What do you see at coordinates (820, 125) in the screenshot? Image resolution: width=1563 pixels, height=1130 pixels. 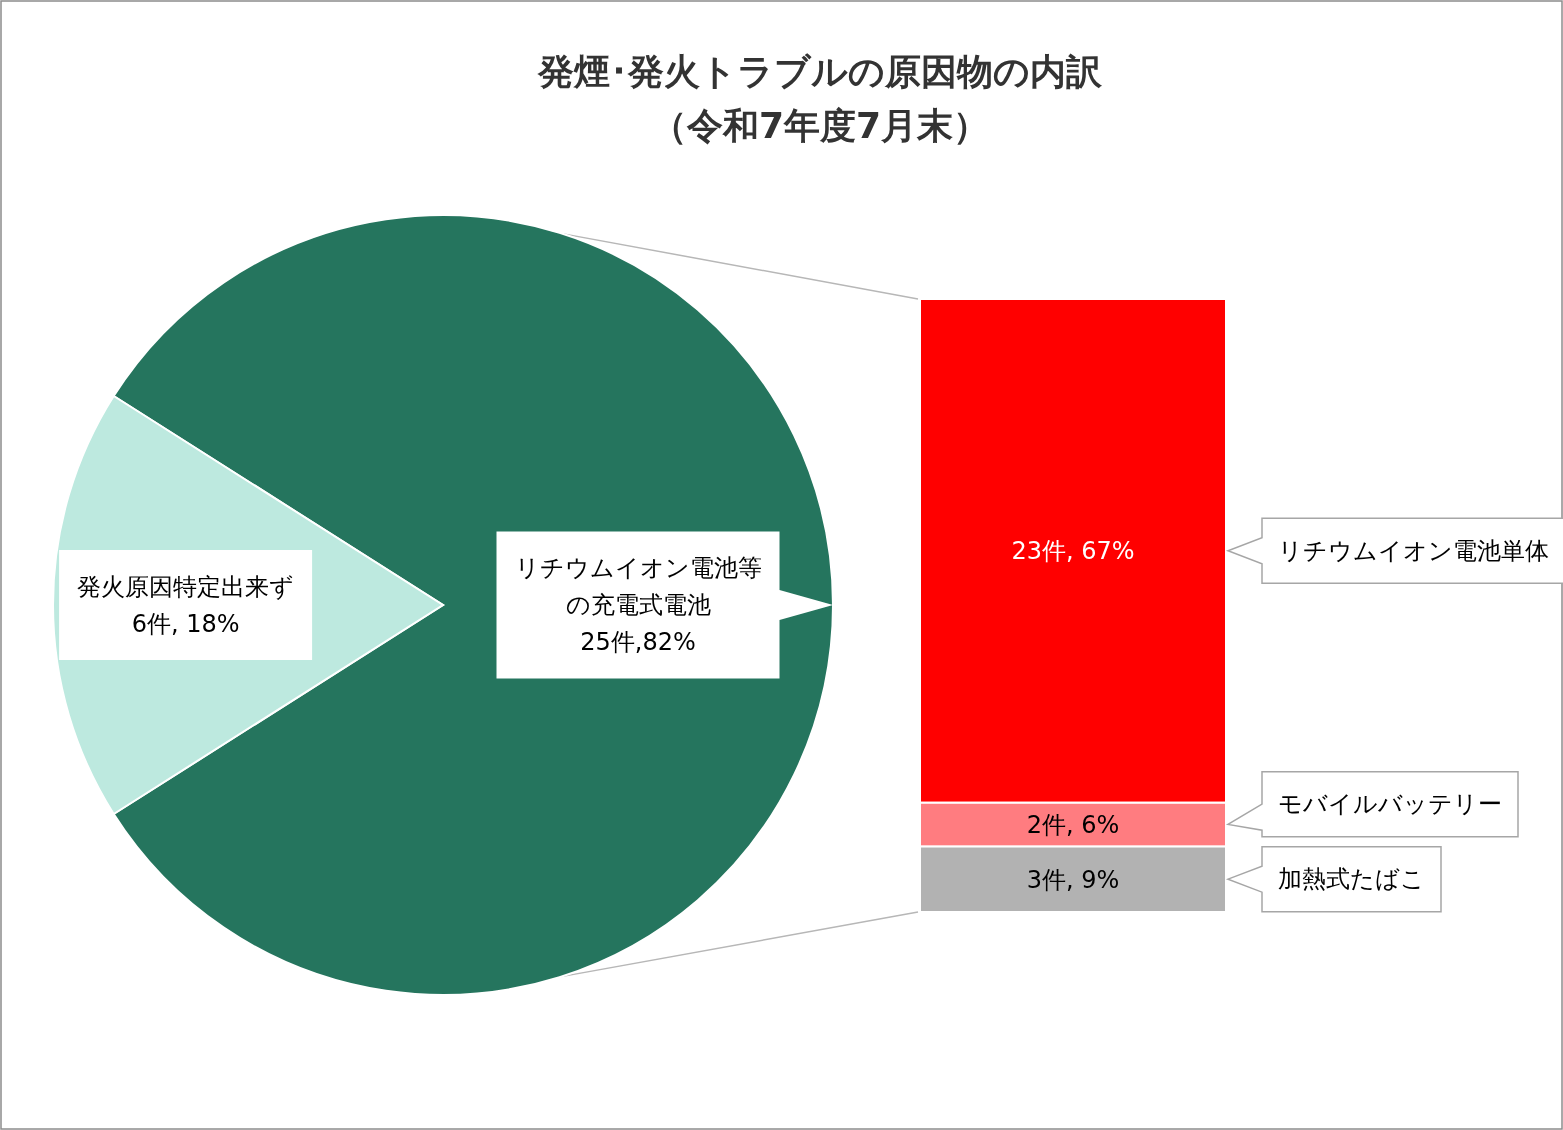 I see `chart-subtitle: （令和7年度7月末）` at bounding box center [820, 125].